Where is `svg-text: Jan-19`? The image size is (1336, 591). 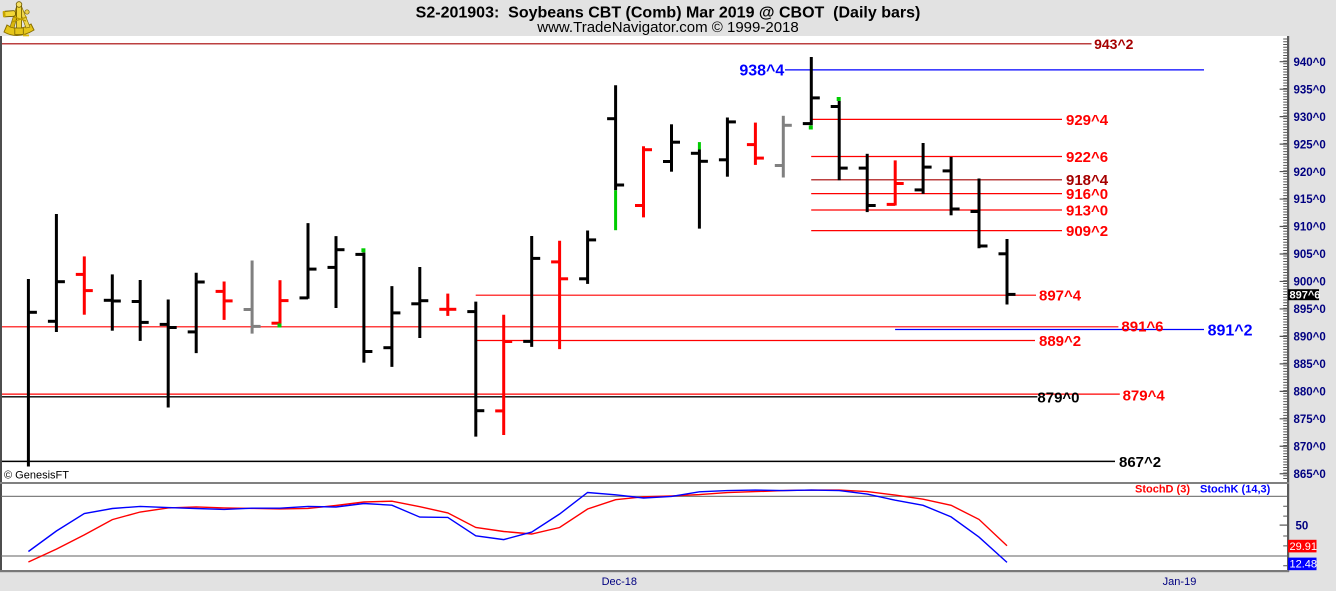 svg-text: Jan-19 is located at coordinates (1180, 582).